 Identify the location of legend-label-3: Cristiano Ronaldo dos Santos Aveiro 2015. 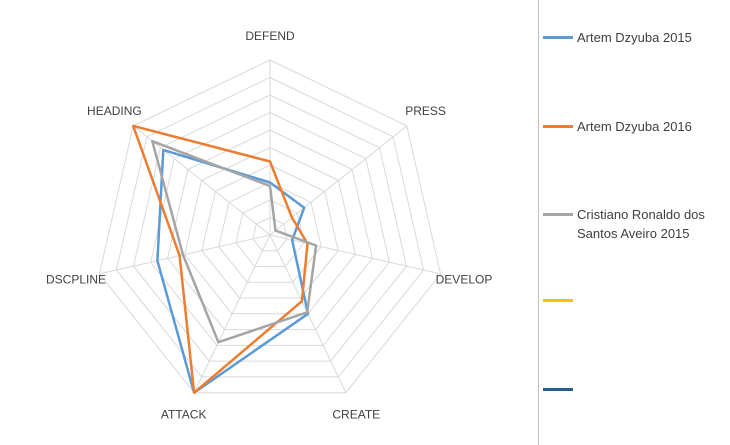
(641, 224).